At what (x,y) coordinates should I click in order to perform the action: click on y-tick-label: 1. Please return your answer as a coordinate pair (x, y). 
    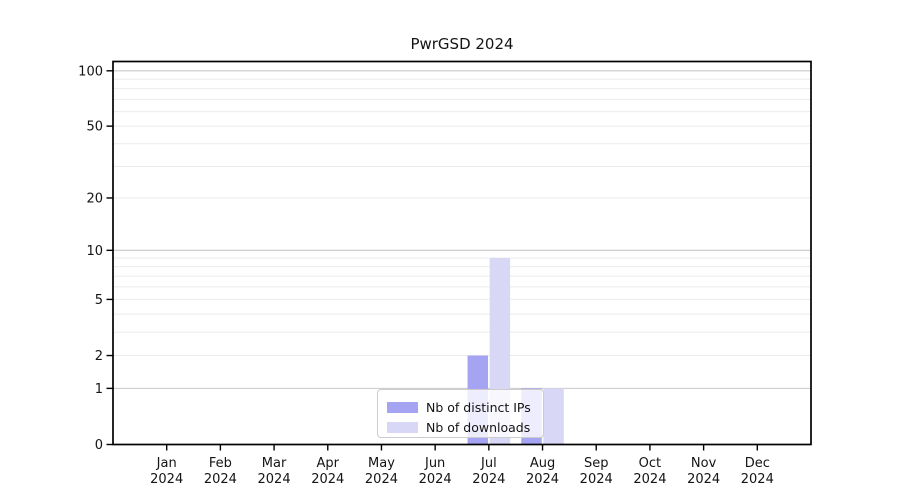
    Looking at the image, I should click on (99, 389).